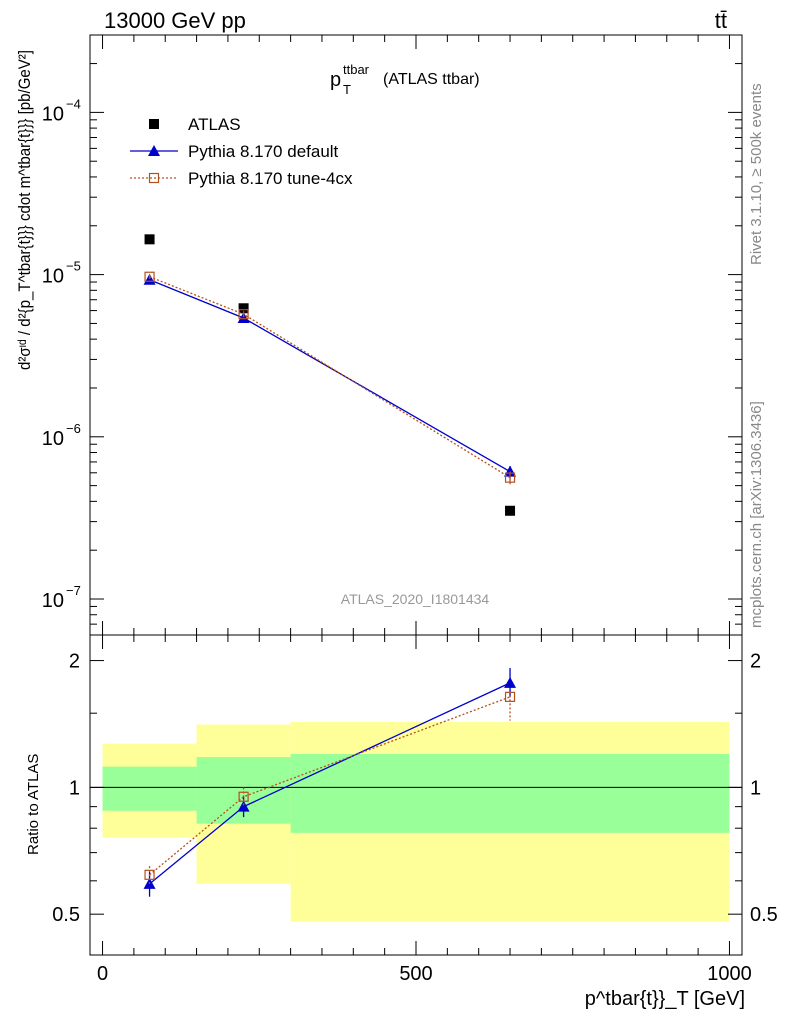  What do you see at coordinates (415, 599) in the screenshot?
I see `watermark: ATLAS_2020_I1801434` at bounding box center [415, 599].